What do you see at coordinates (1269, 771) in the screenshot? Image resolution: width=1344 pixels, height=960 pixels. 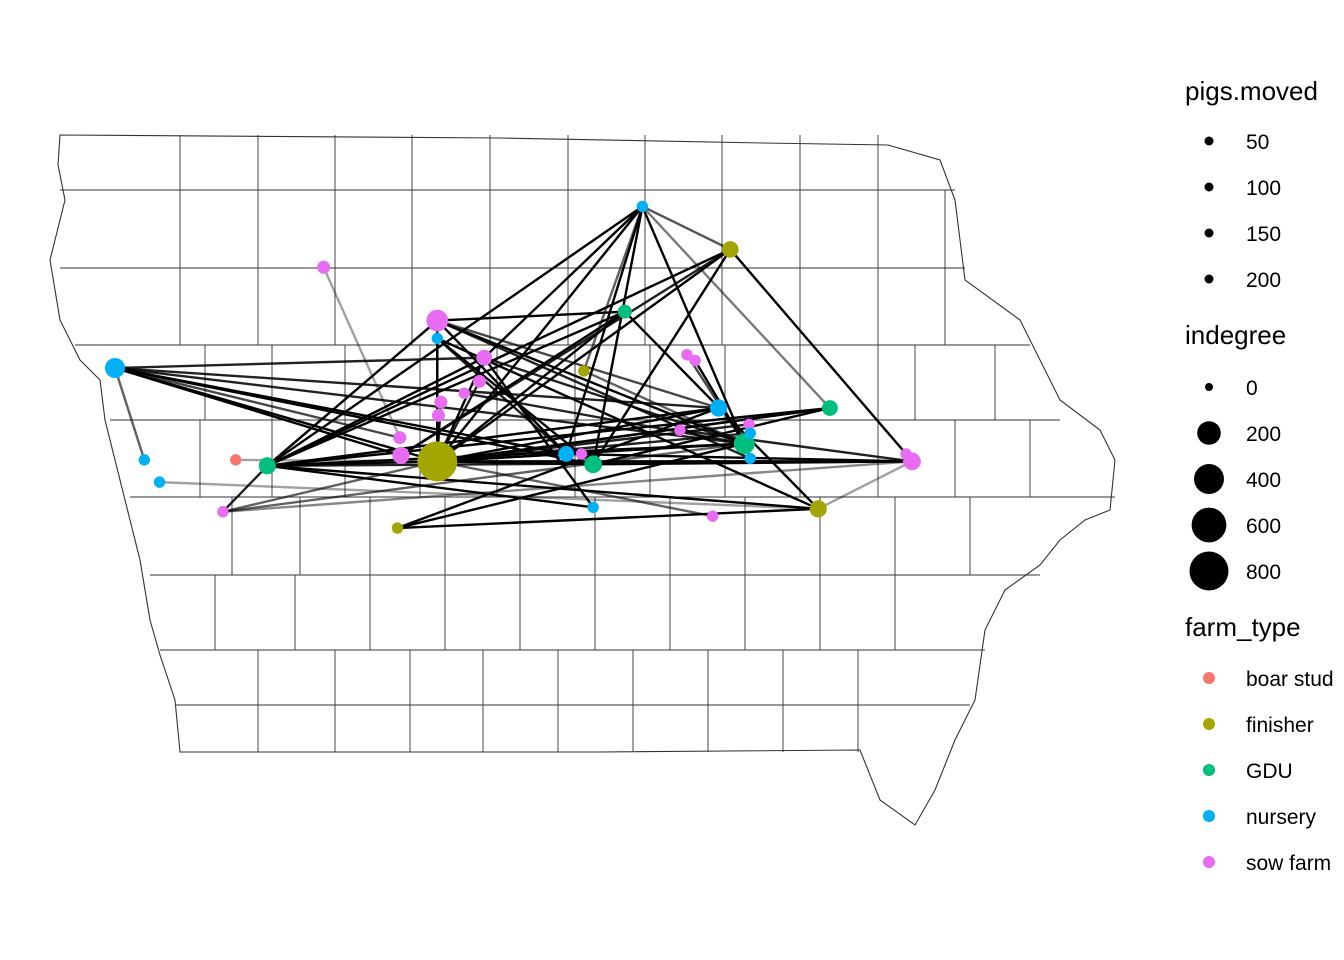 I see `legend-farm-label-3: GDU` at bounding box center [1269, 771].